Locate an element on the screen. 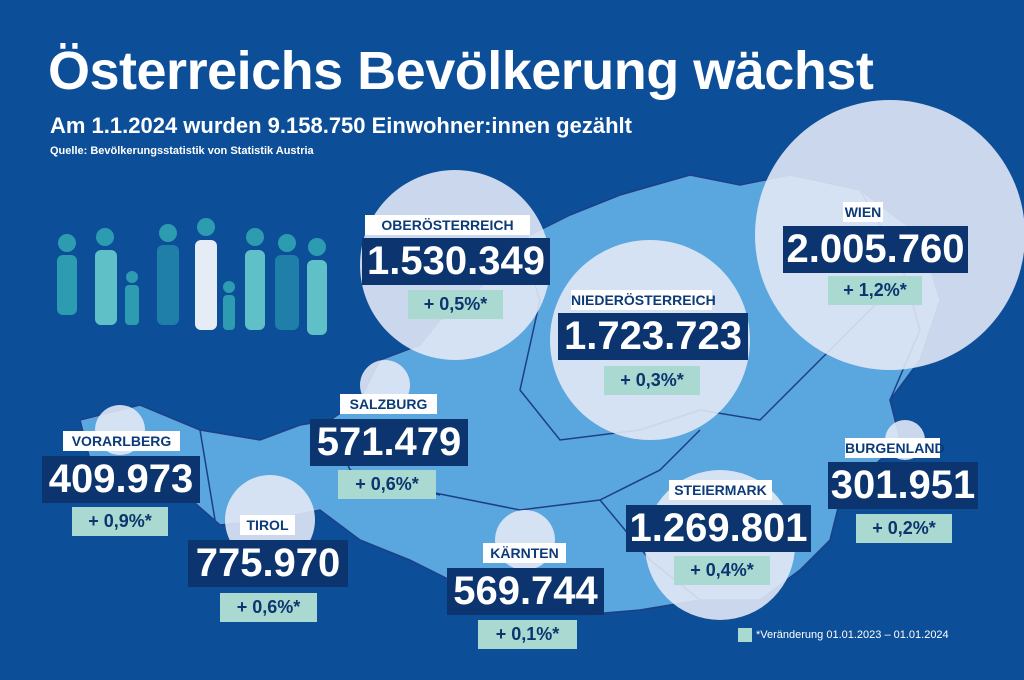  burgenland-change: + 0,2%* is located at coordinates (904, 528).